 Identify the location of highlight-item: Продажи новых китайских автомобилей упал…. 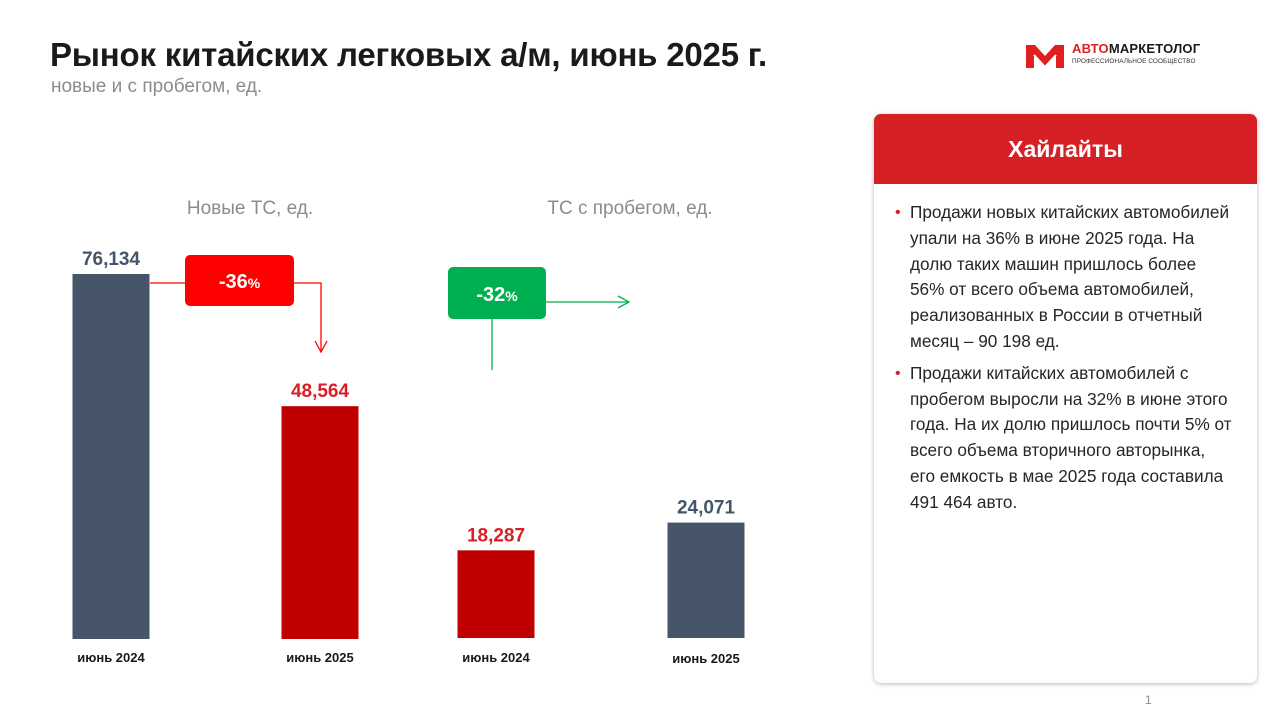
(1064, 277).